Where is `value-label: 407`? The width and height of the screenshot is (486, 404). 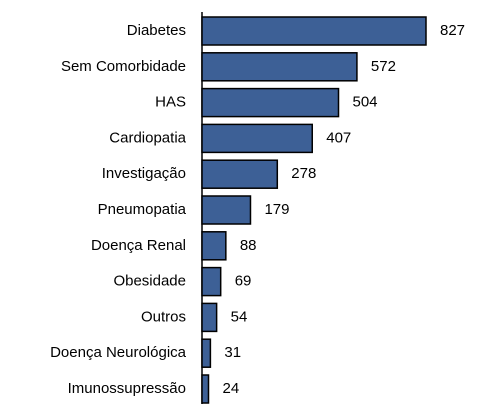
value-label: 407 is located at coordinates (338, 137).